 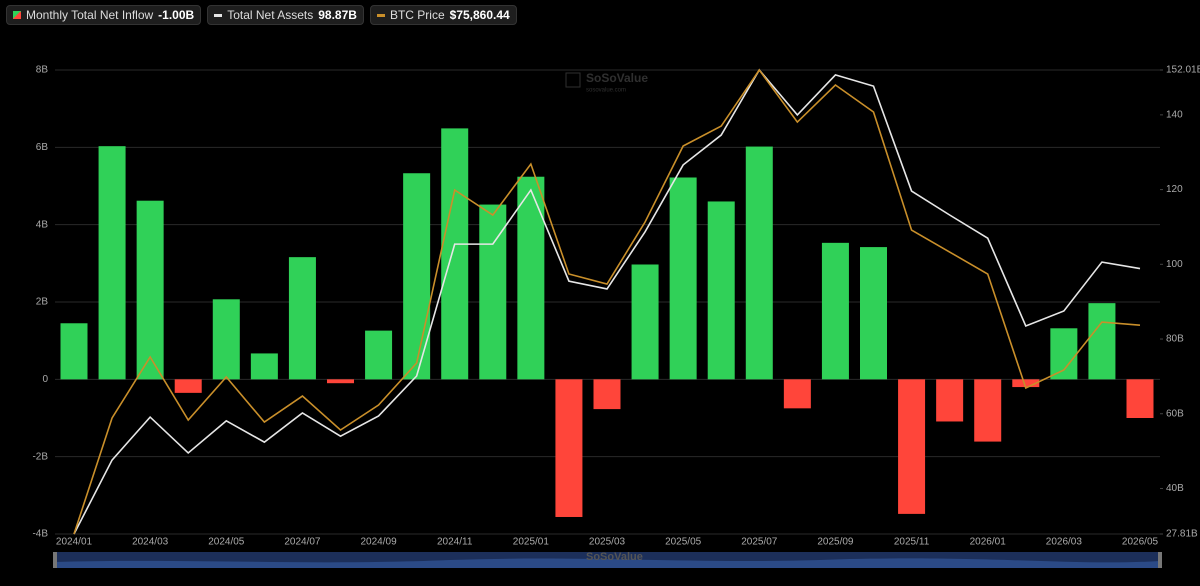 What do you see at coordinates (988, 542) in the screenshot?
I see `x-tick-label: 2026/01` at bounding box center [988, 542].